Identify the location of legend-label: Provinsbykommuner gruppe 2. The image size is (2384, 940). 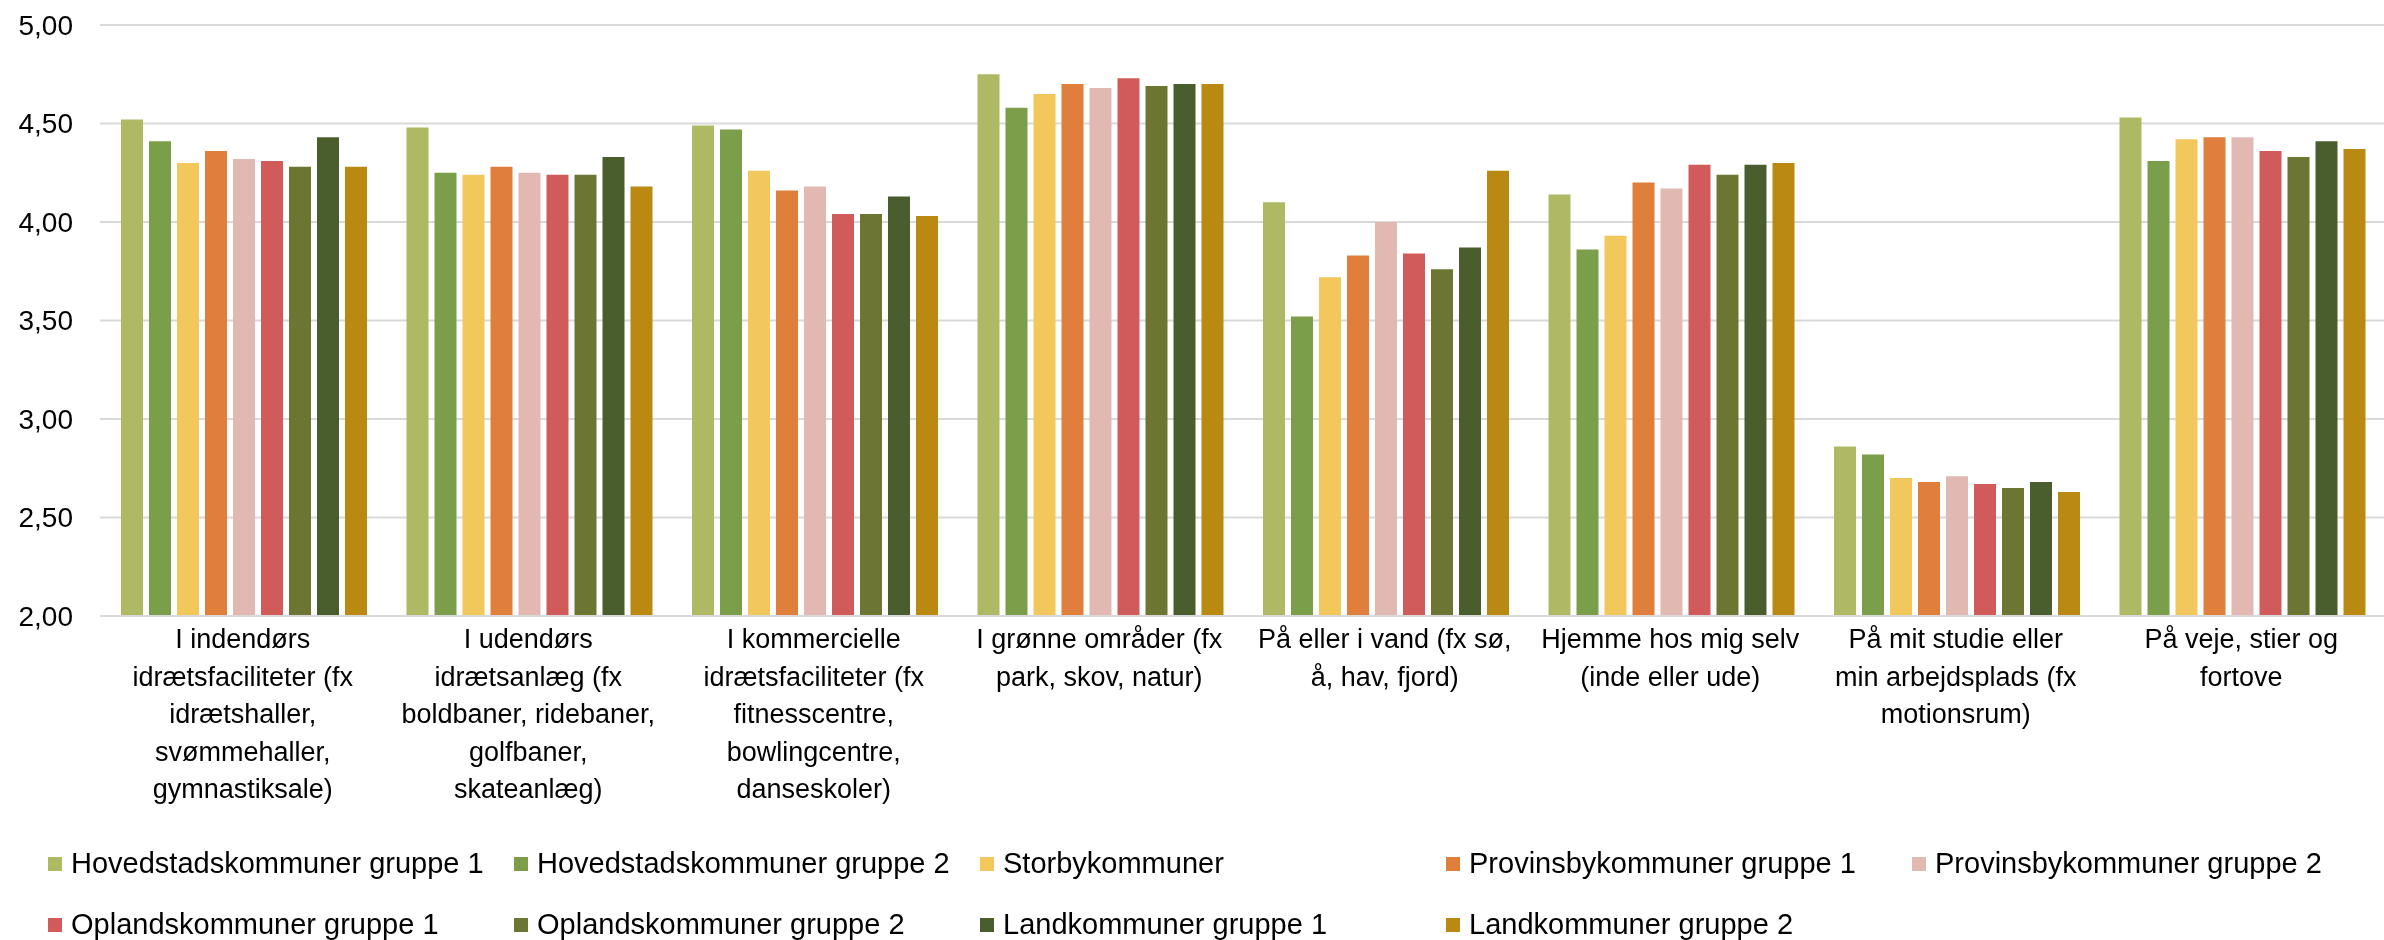
(2128, 863).